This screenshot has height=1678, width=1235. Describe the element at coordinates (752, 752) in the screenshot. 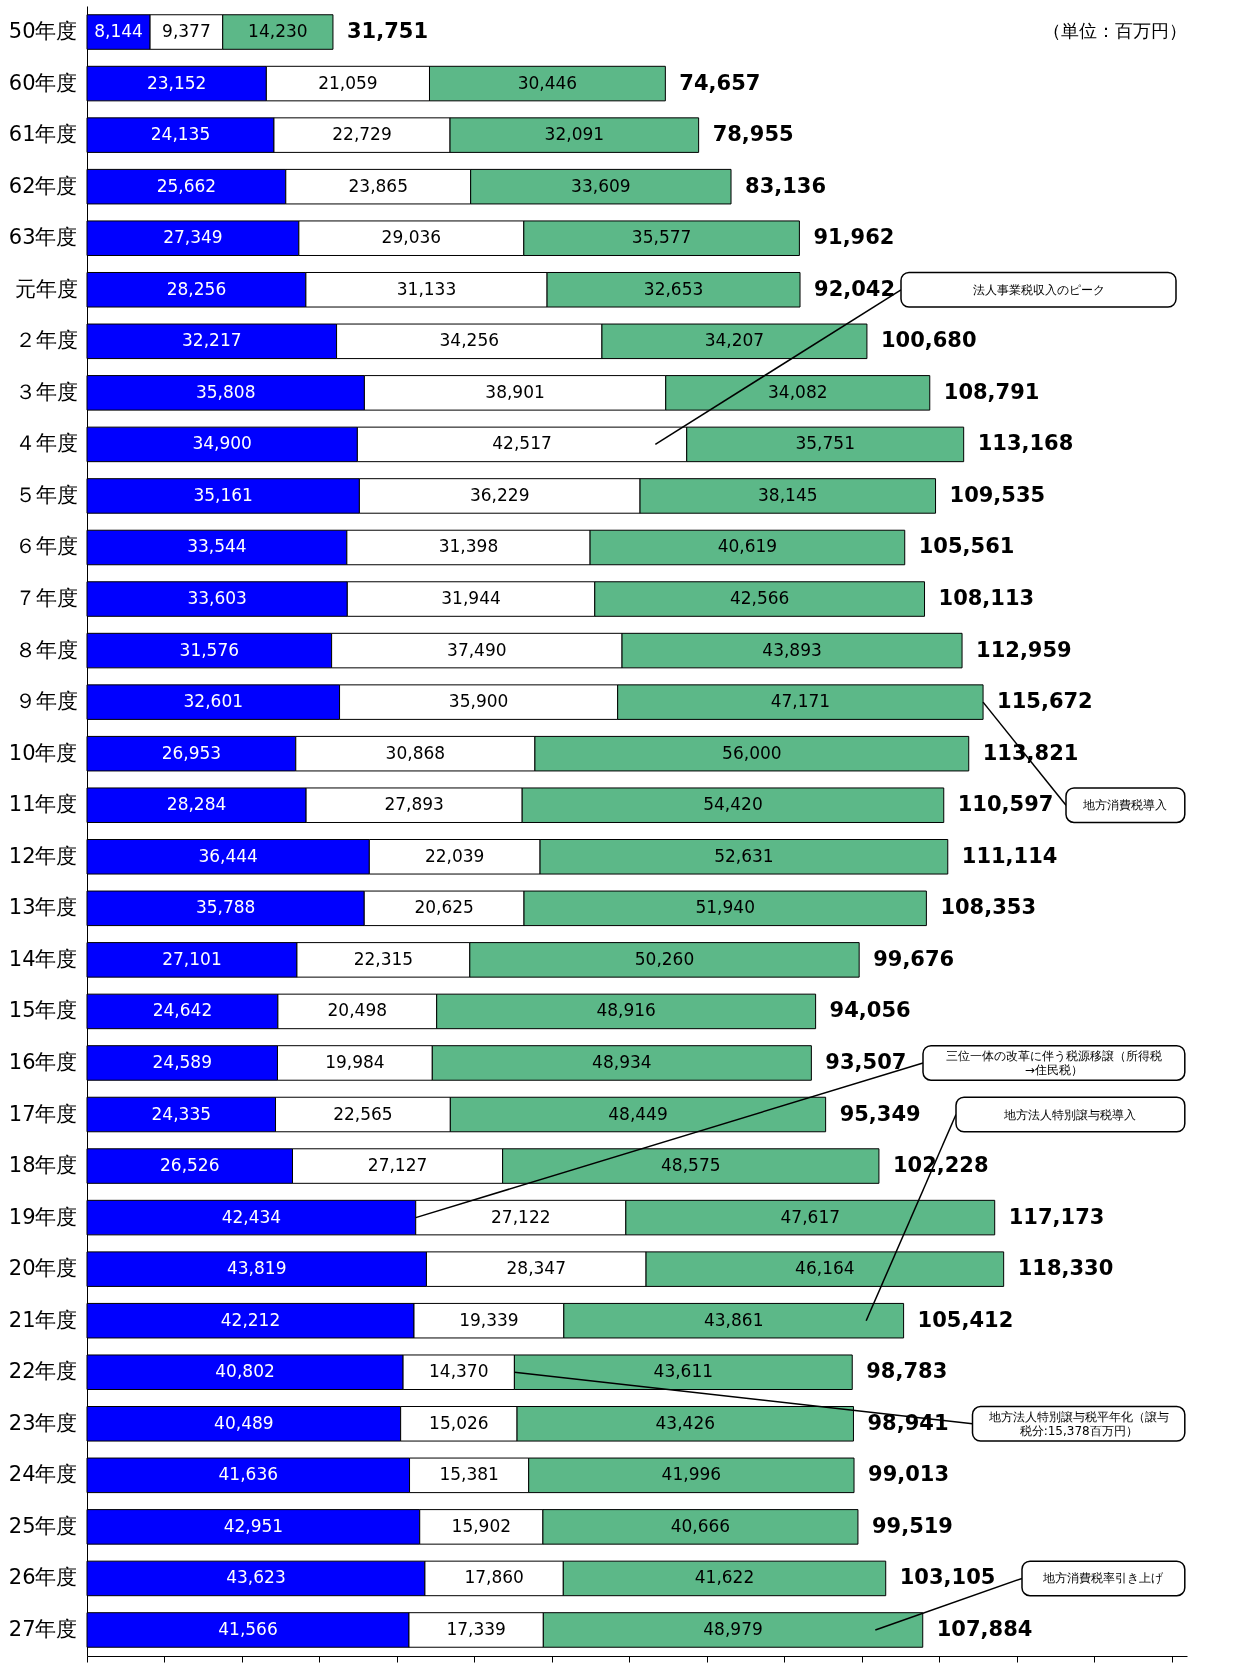

I see `data-label: 56,000` at that location.